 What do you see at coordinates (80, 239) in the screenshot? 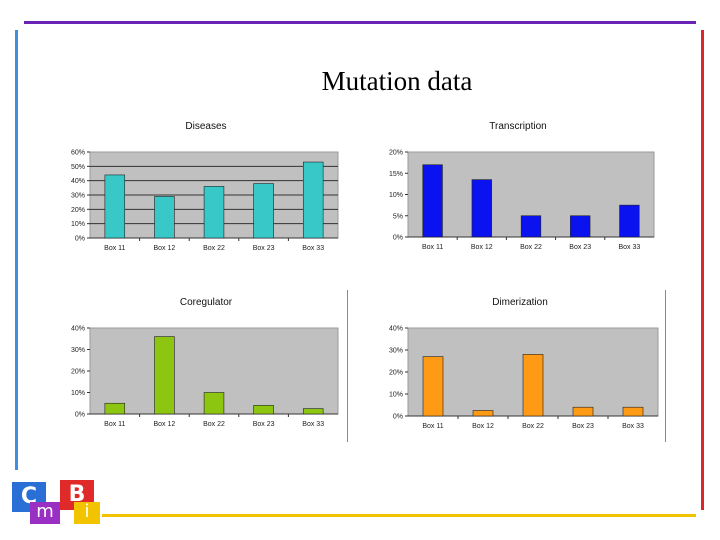
I see `diseases-y-tick-label: 0%` at bounding box center [80, 239].